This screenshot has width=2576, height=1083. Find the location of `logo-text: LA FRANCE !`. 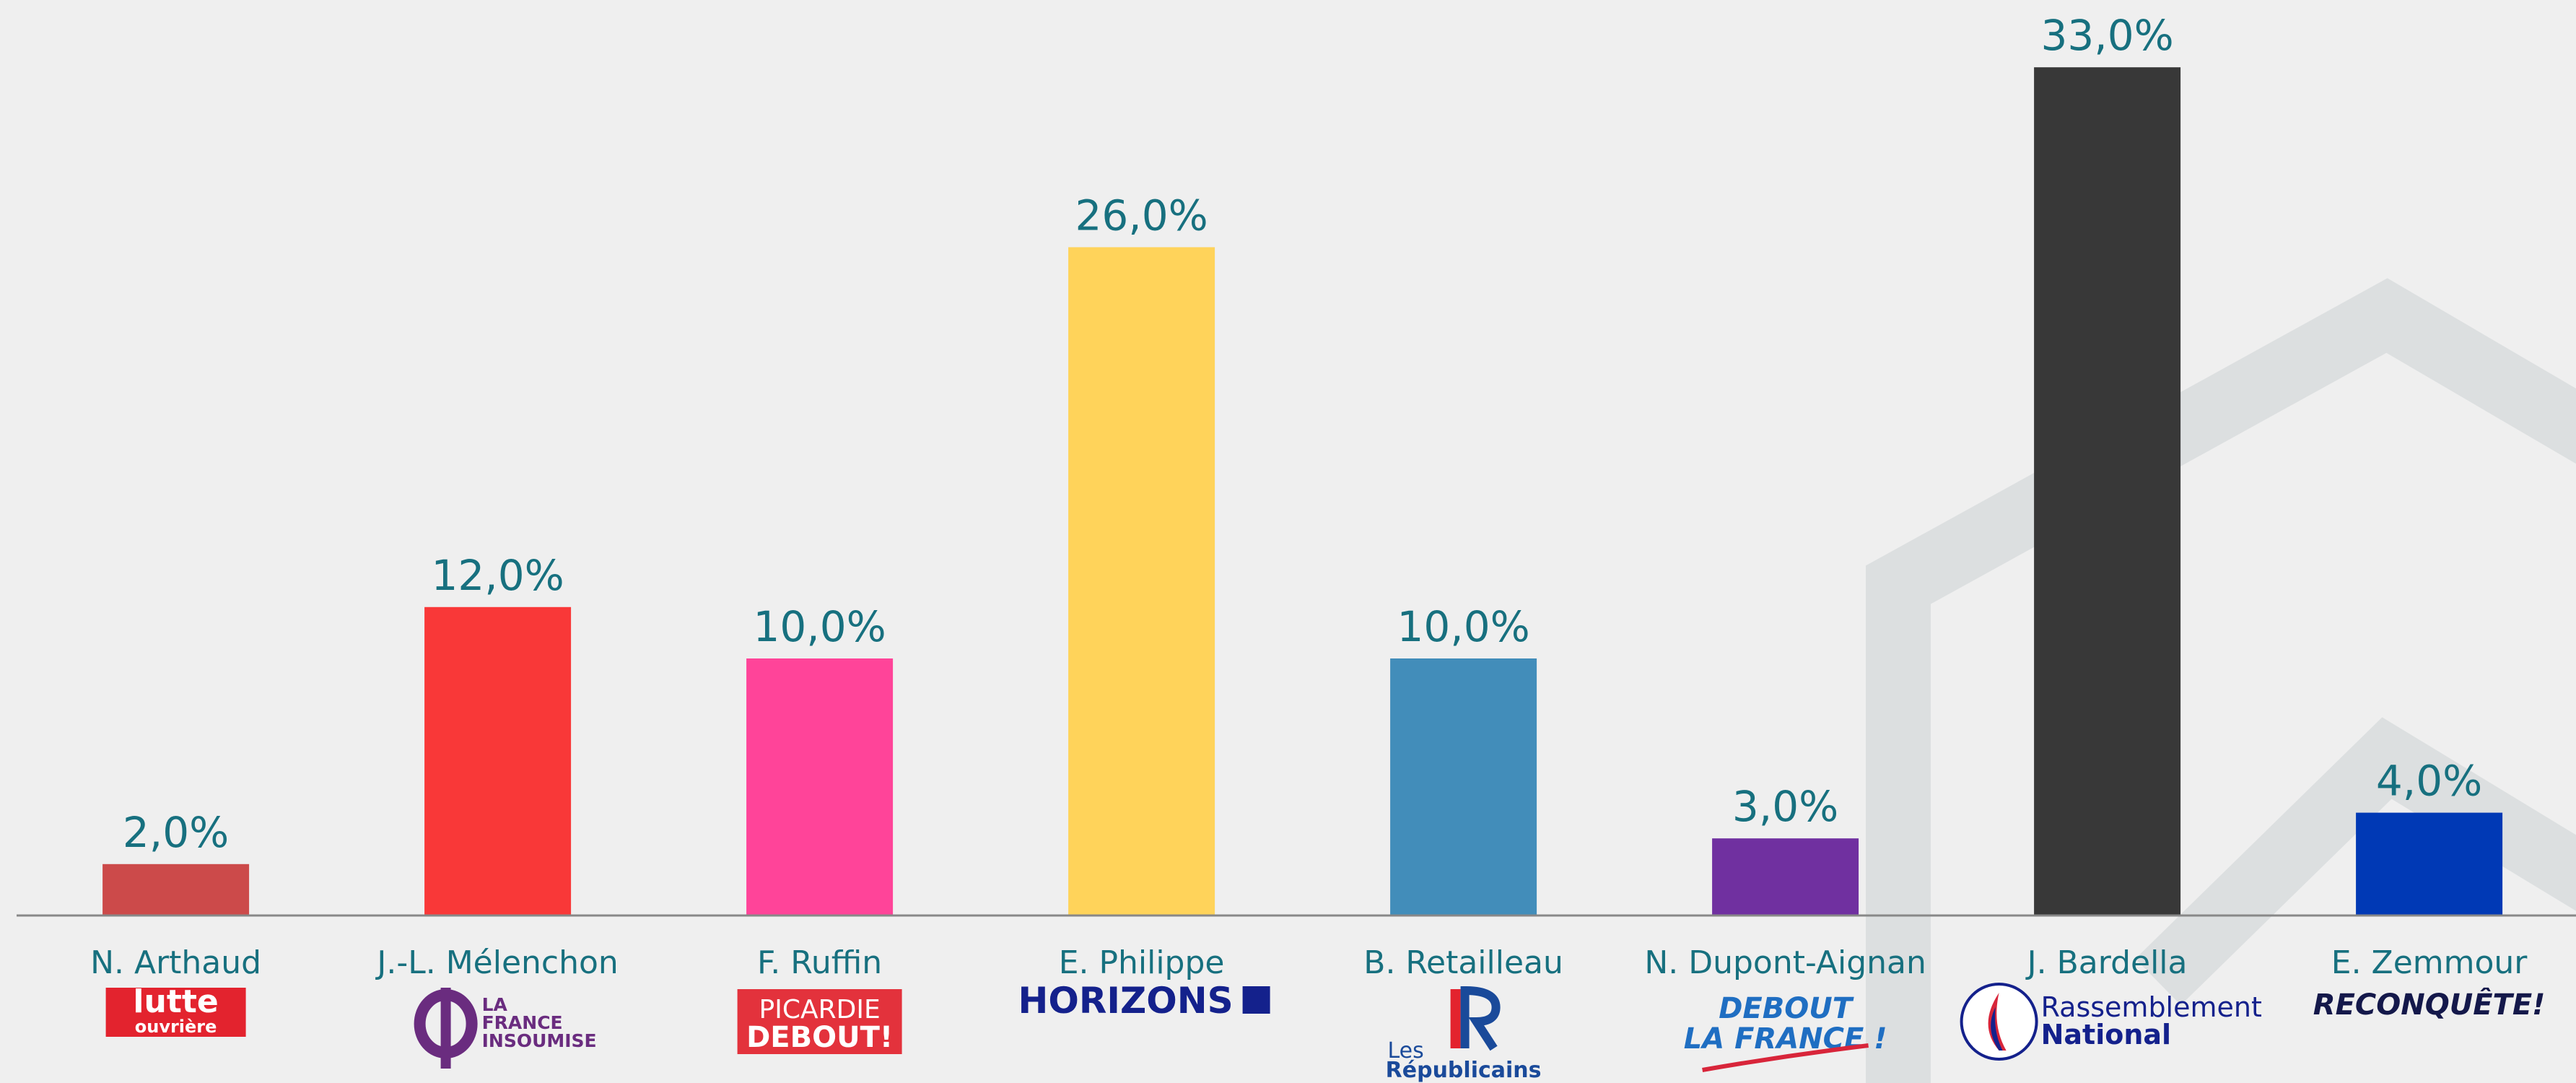

logo-text: LA FRANCE ! is located at coordinates (1785, 1039).